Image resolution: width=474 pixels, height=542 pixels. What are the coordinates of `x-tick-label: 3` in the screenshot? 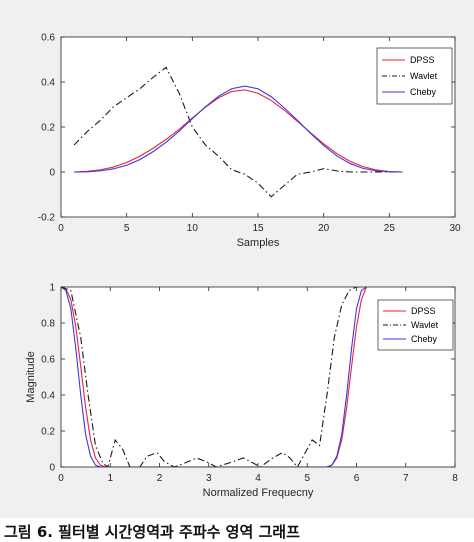 It's located at (209, 478).